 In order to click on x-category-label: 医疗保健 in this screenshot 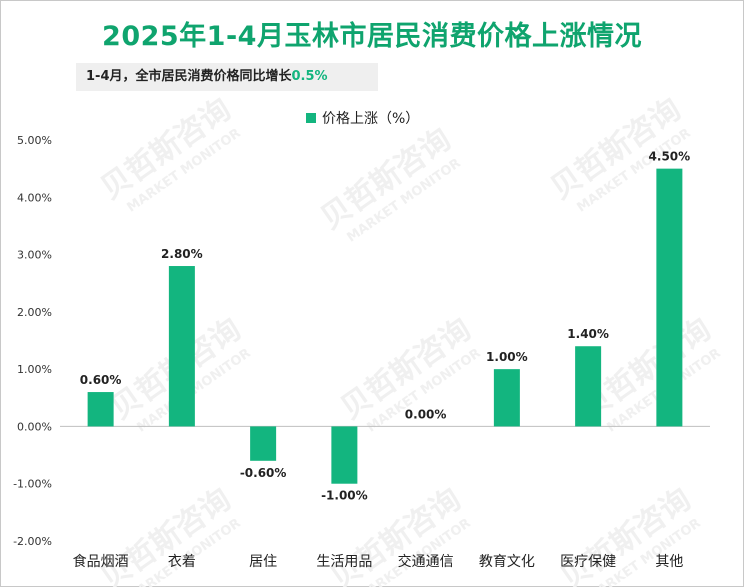, I will do `click(588, 562)`.